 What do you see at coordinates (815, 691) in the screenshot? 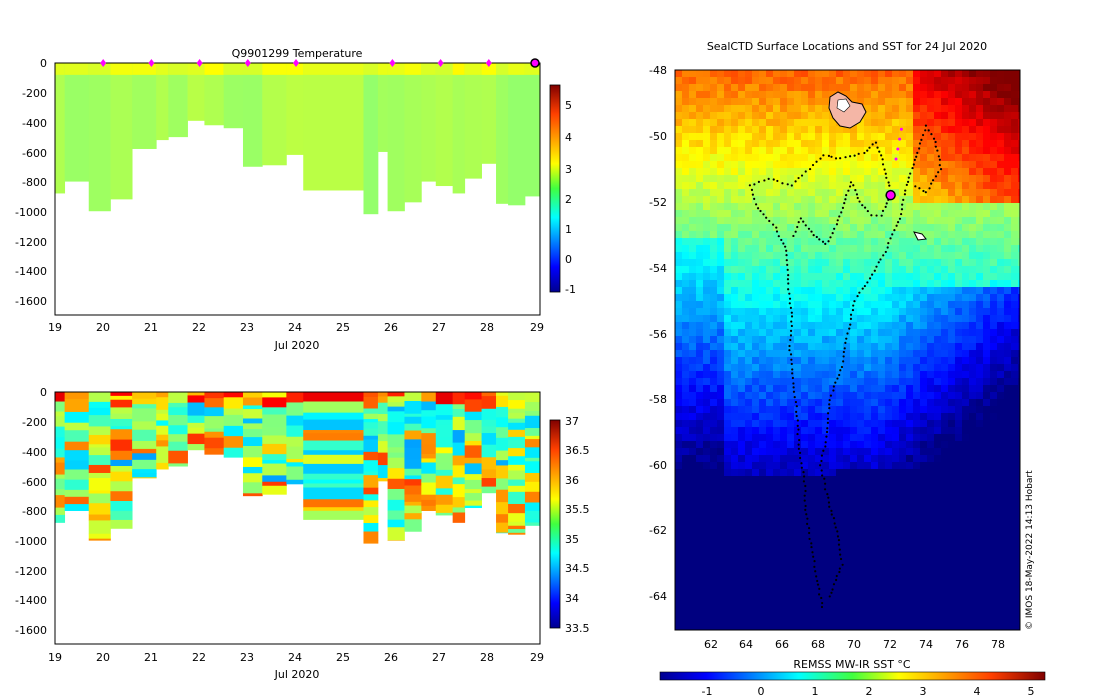
I see `cbar-tick: 1` at bounding box center [815, 691].